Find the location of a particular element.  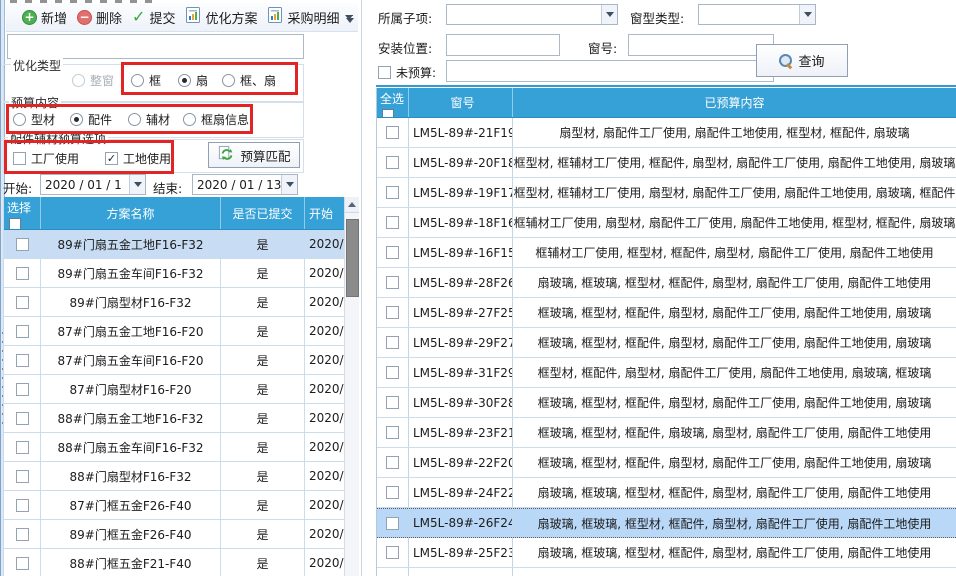

window-no-input is located at coordinates (701, 45).